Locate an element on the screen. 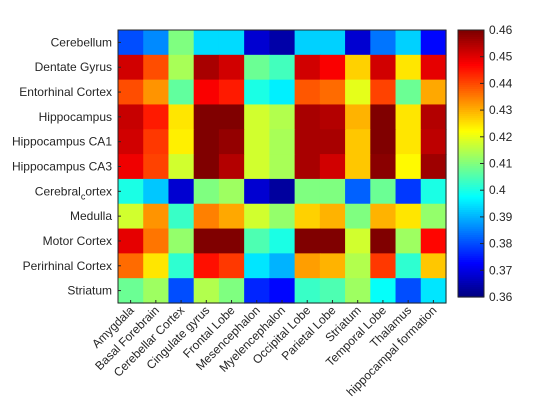  row-label: Motor Cortex is located at coordinates (77, 241).